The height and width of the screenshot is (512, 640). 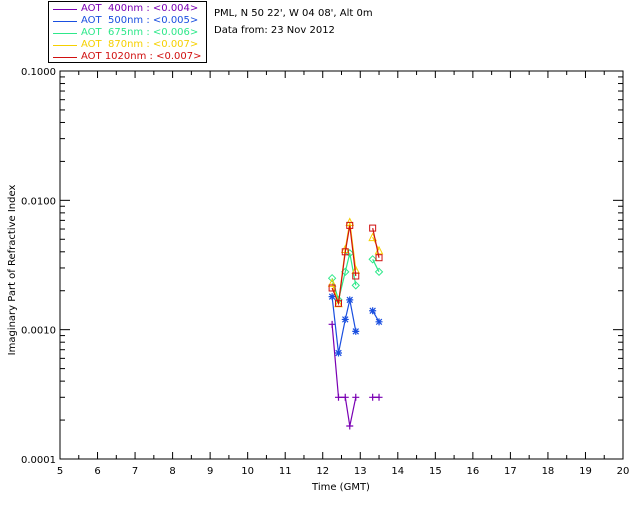 I want to click on legend-item-1020nm: AOT 1020nm : <0.007>, so click(x=127, y=57).